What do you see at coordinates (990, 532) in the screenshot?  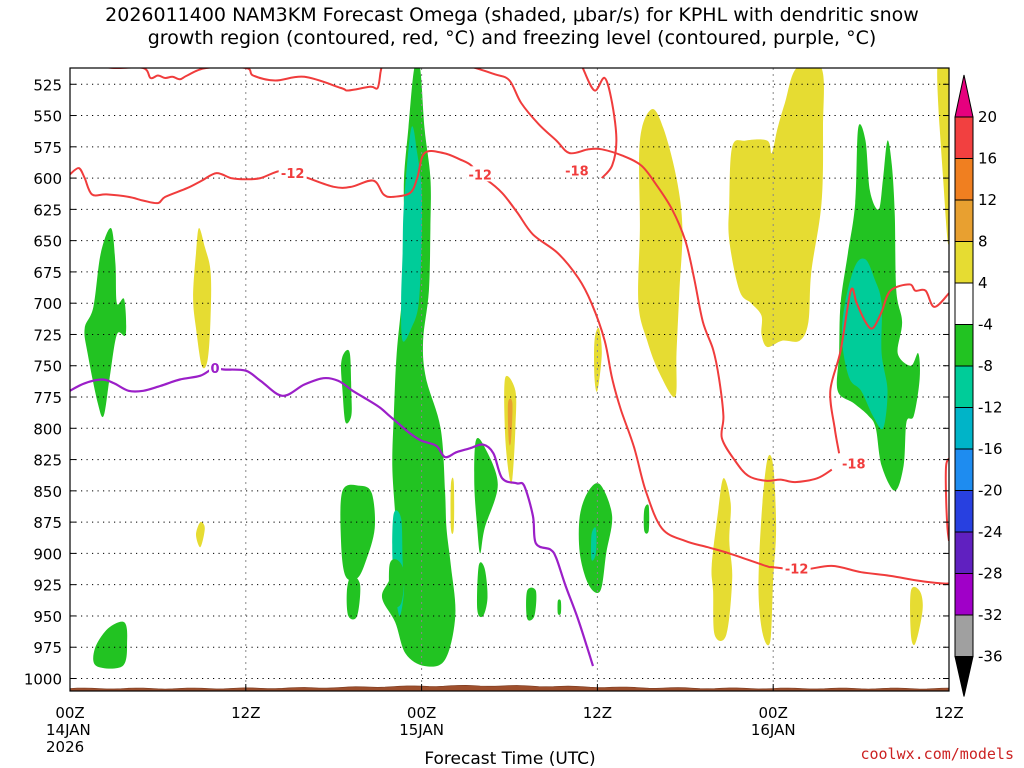 I see `colorbar-label-10: -24` at bounding box center [990, 532].